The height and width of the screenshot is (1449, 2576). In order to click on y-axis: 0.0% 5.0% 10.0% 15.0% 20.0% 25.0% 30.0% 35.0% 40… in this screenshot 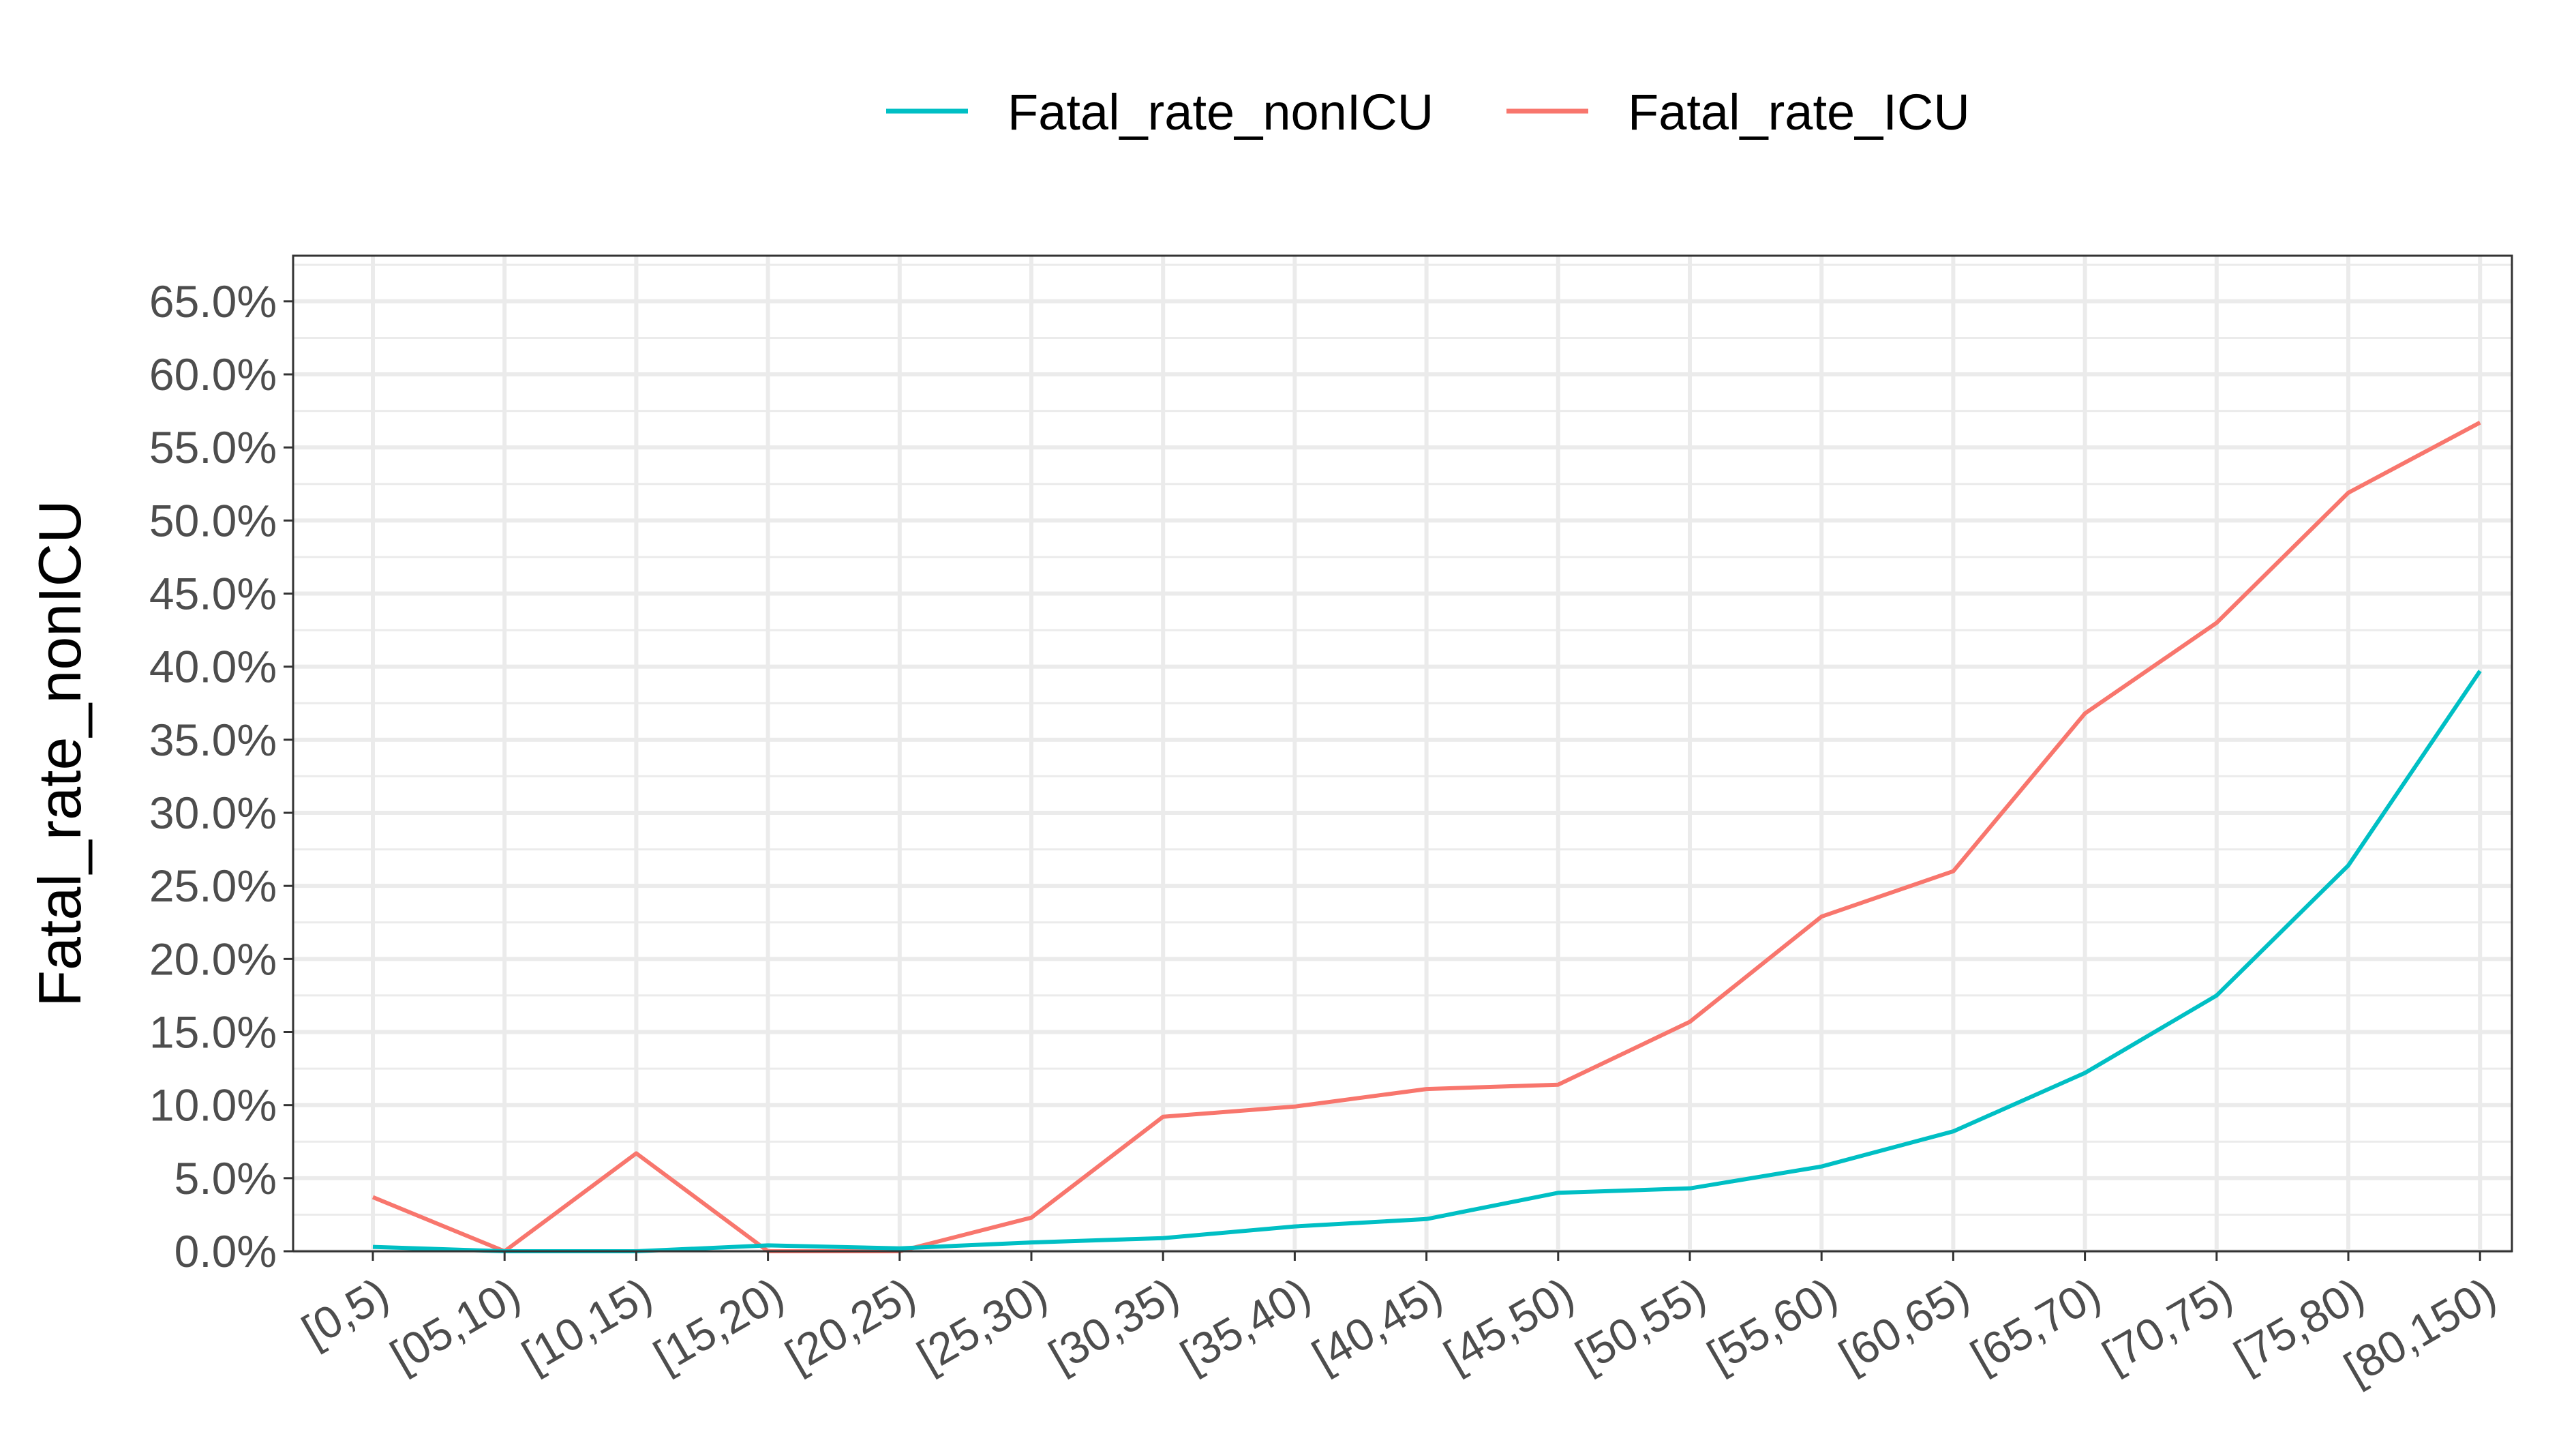, I will do `click(221, 776)`.